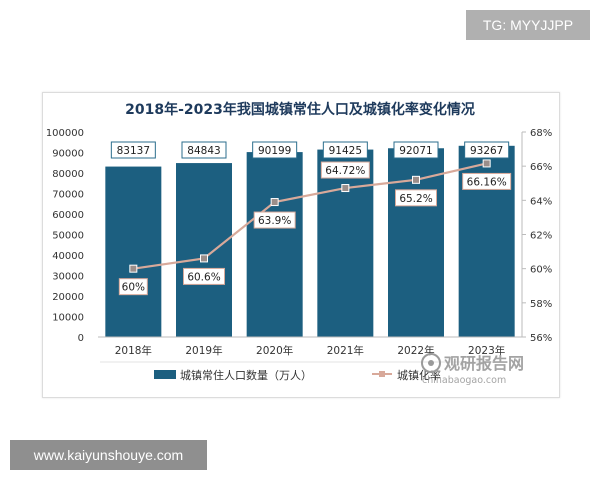 This screenshot has height=480, width=600. I want to click on right-axis: 56% 58% 60% 62% 64% 66% 68%, so click(536, 236).